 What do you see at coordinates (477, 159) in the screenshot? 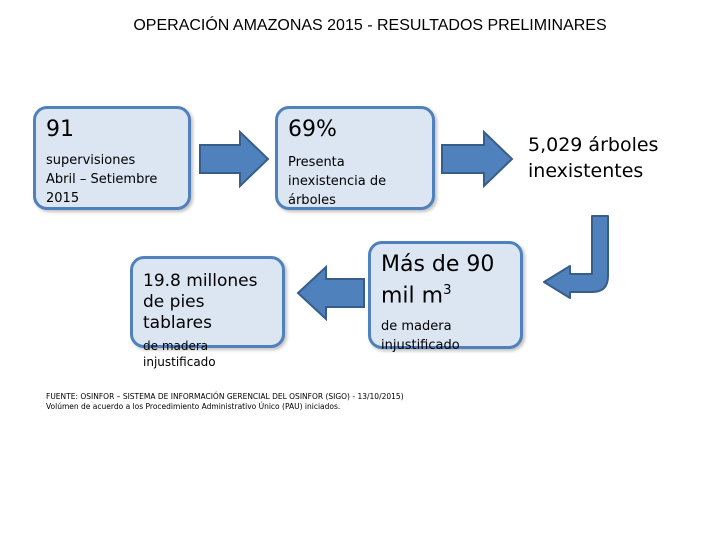
I see `arrow-right-2-icon` at bounding box center [477, 159].